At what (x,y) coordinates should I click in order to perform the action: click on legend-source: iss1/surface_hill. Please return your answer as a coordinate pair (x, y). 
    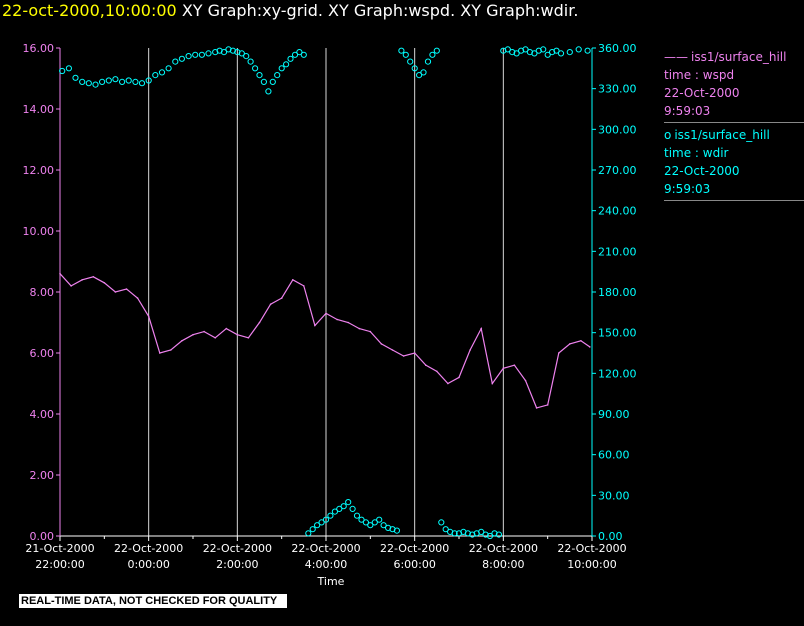
    Looking at the image, I should click on (739, 57).